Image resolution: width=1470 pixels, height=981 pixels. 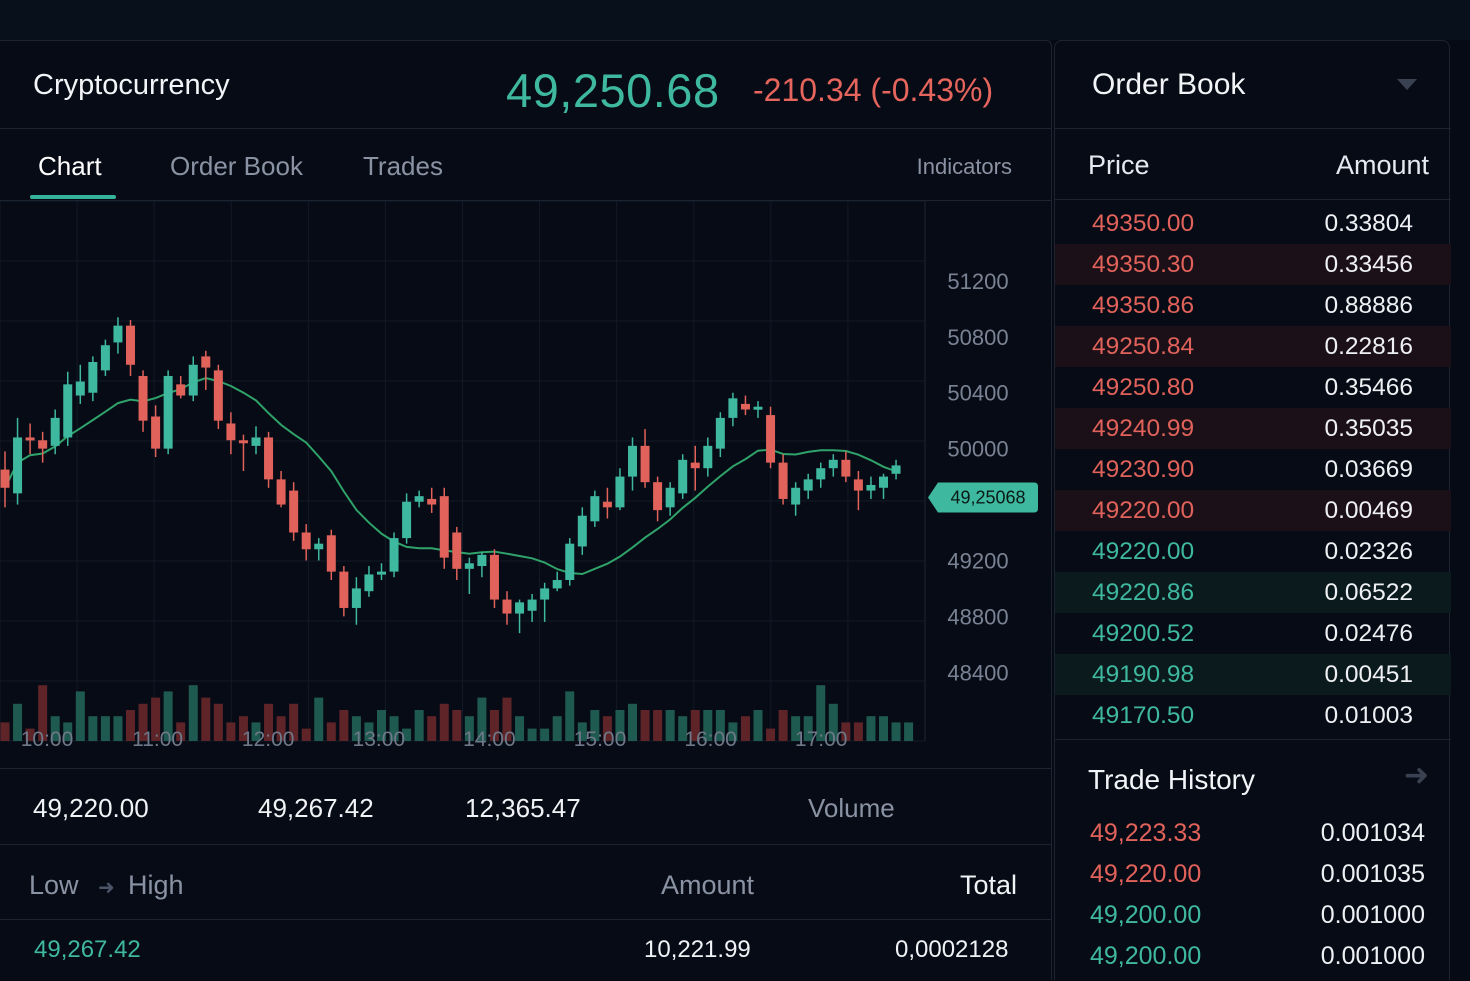 What do you see at coordinates (1253, 264) in the screenshot?
I see `order-book-row: 49350.30 0.33456` at bounding box center [1253, 264].